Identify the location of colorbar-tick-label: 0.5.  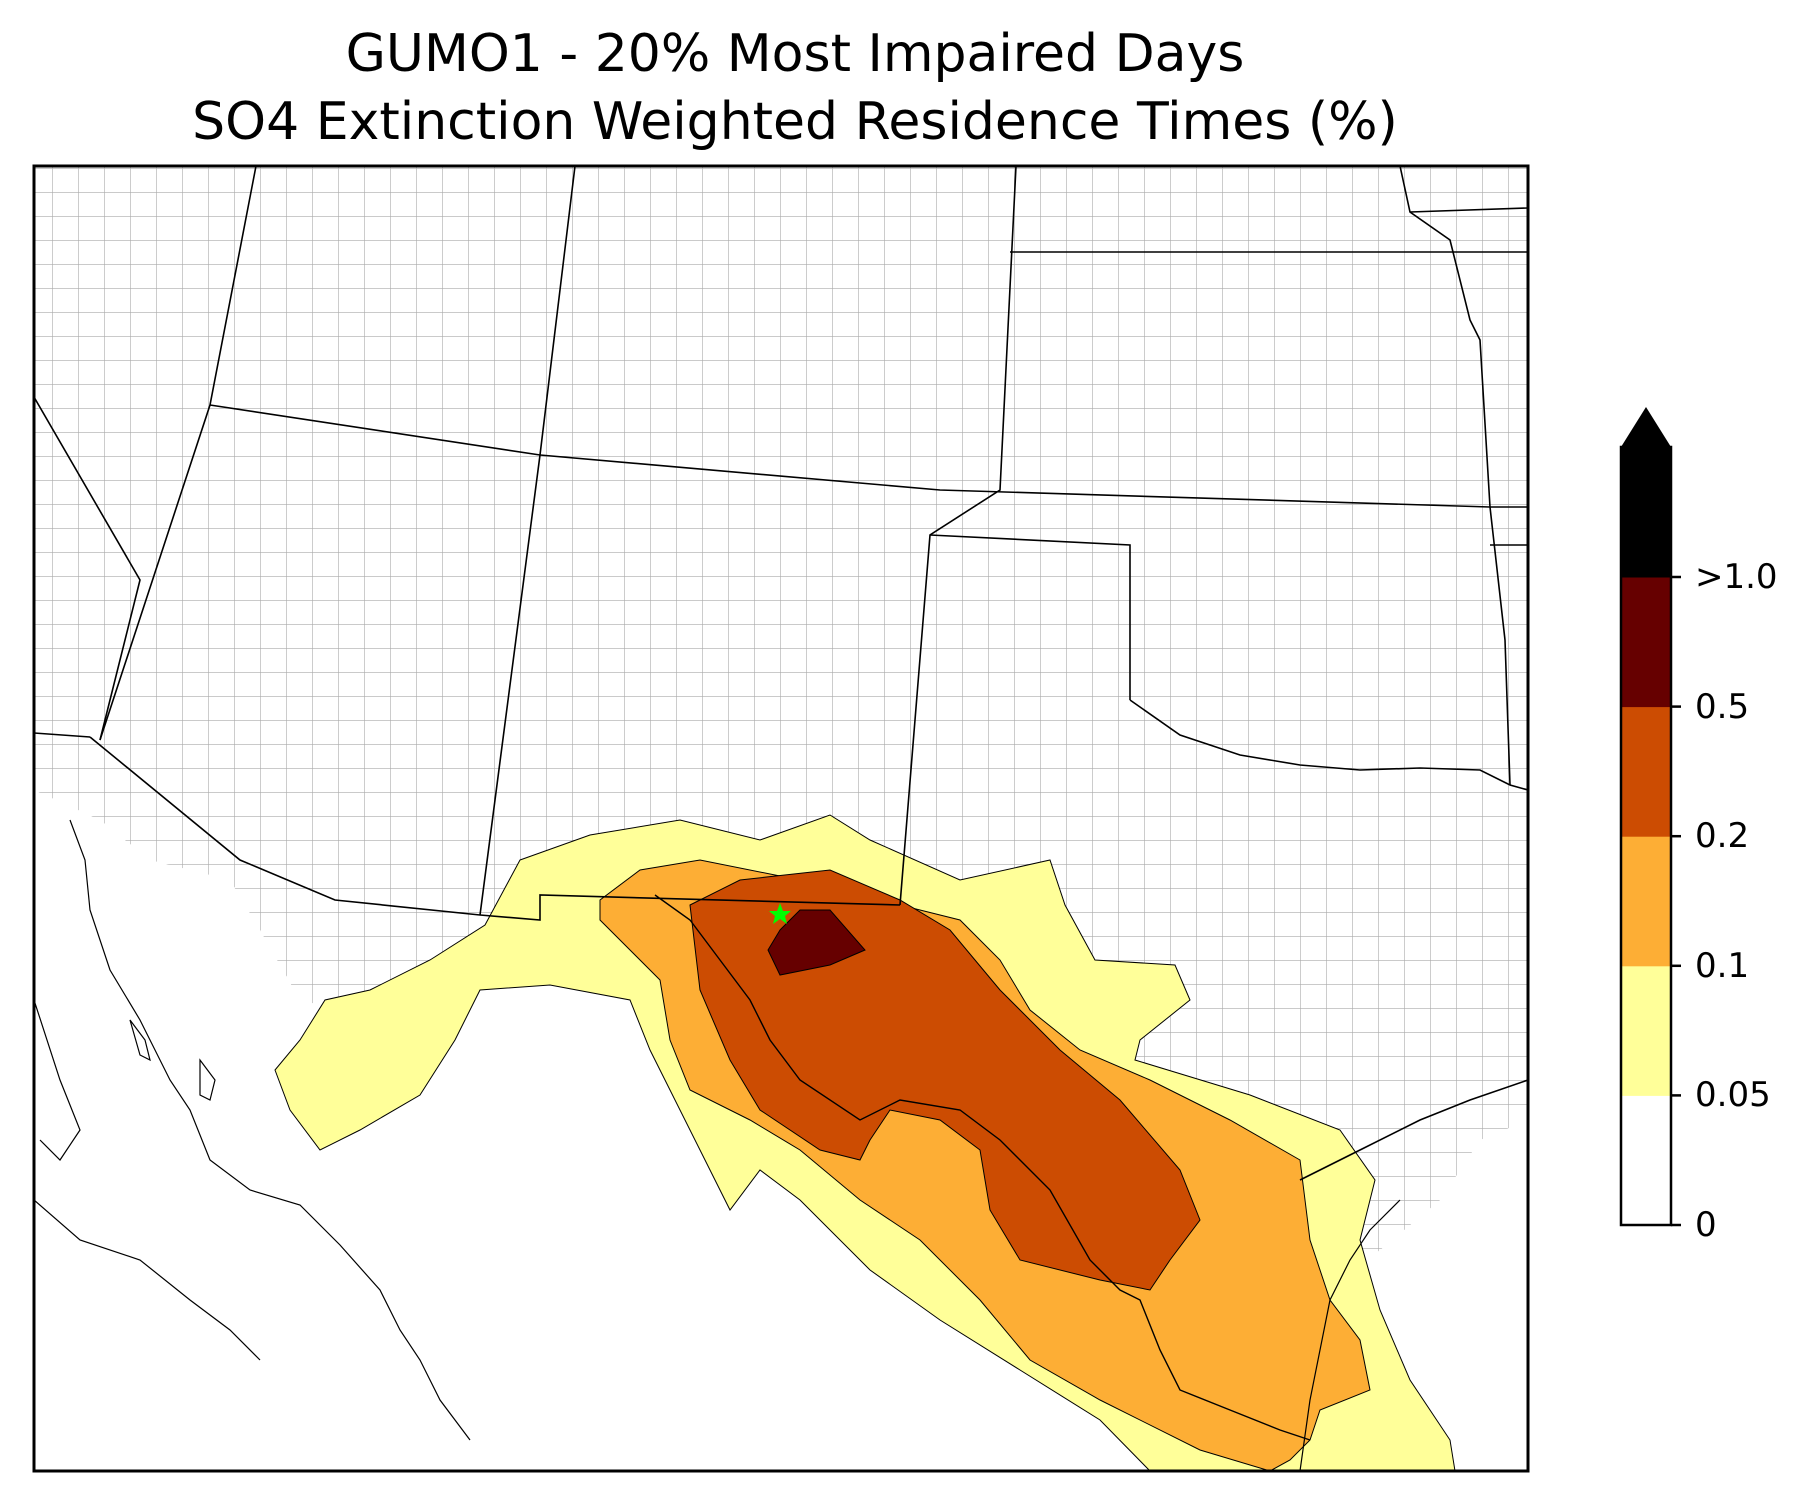
(1722, 706).